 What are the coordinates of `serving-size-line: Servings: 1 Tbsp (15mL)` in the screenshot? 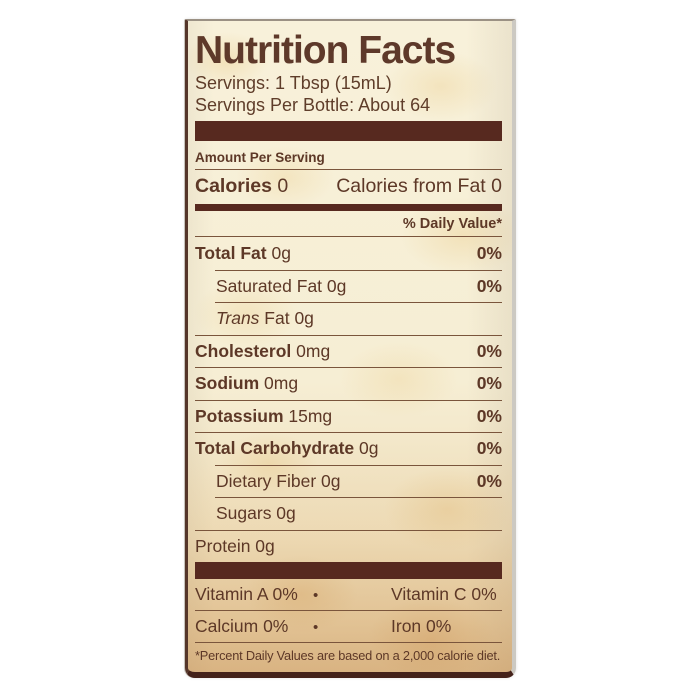 It's located at (293, 83).